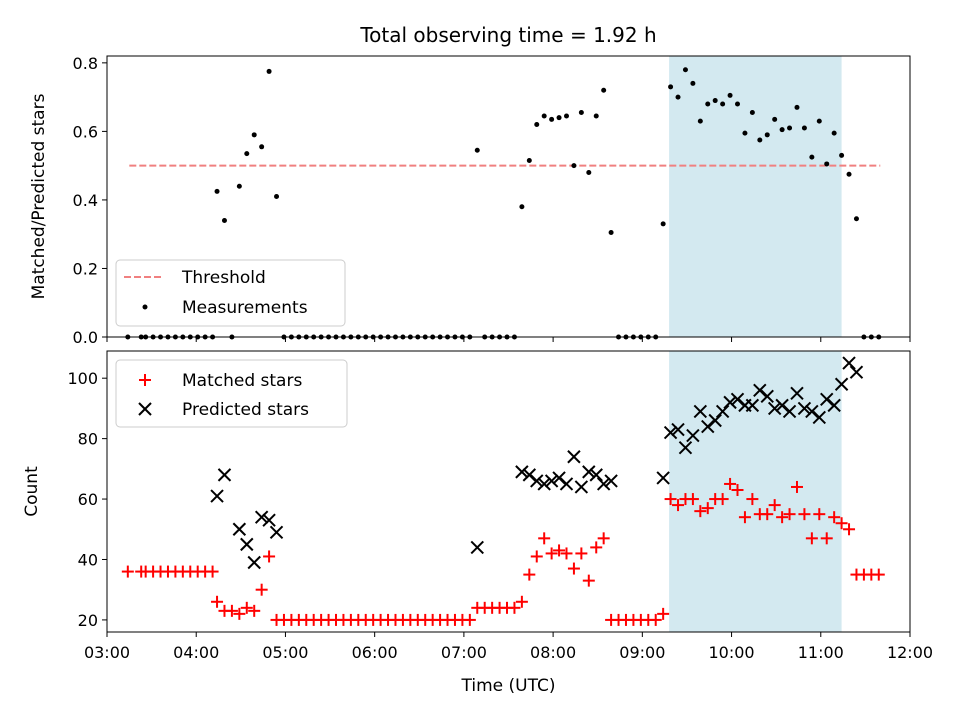  I want to click on x-tick-label: 08:00, so click(553, 652).